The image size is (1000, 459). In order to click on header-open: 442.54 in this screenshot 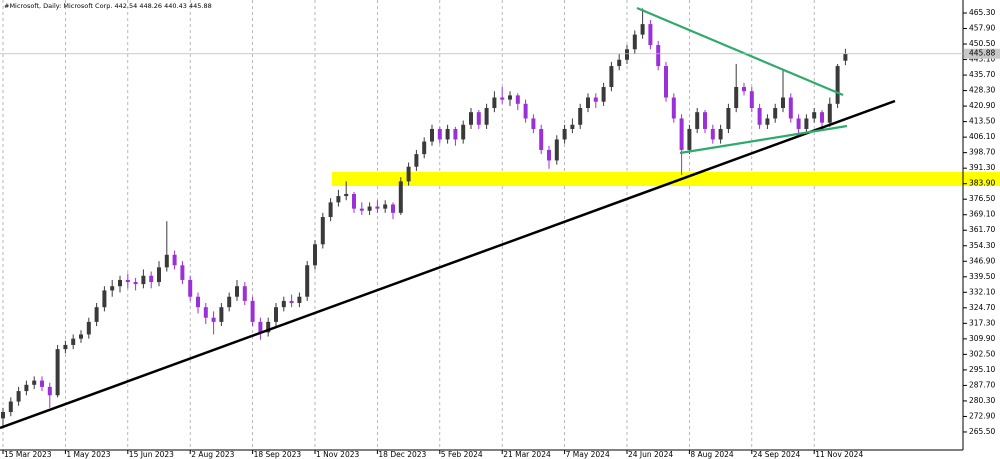, I will do `click(126, 6)`.